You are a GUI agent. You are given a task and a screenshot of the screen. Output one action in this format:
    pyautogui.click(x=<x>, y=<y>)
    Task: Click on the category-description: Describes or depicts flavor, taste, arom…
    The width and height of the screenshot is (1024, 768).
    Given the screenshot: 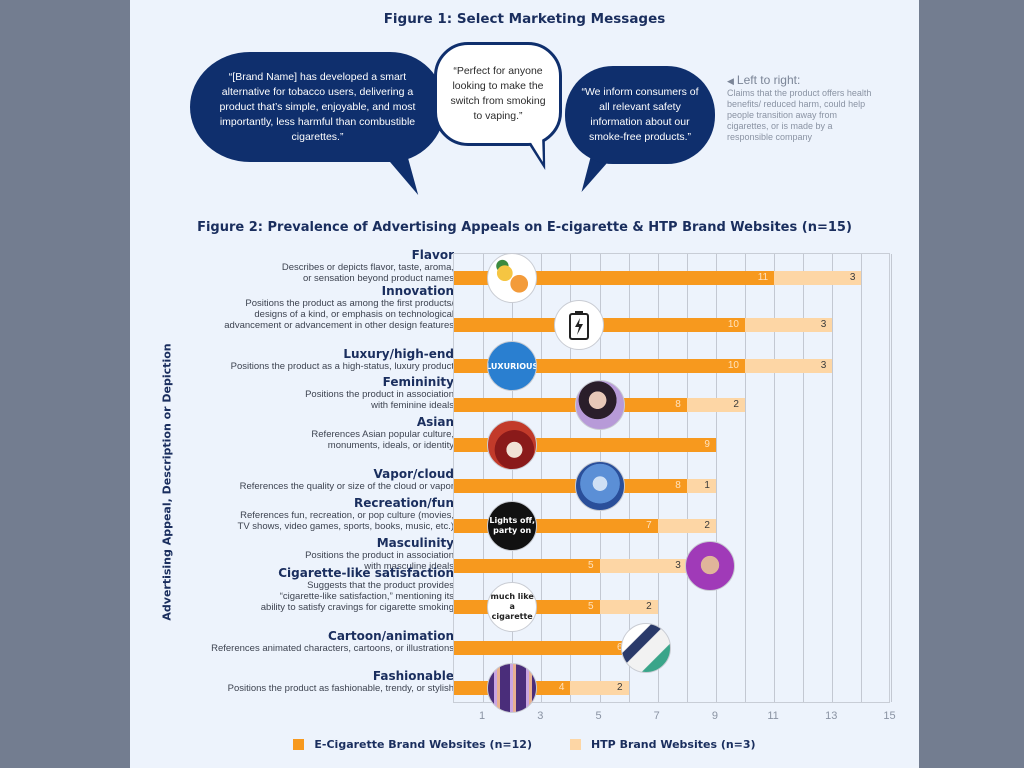 What is the action you would take?
    pyautogui.click(x=367, y=267)
    